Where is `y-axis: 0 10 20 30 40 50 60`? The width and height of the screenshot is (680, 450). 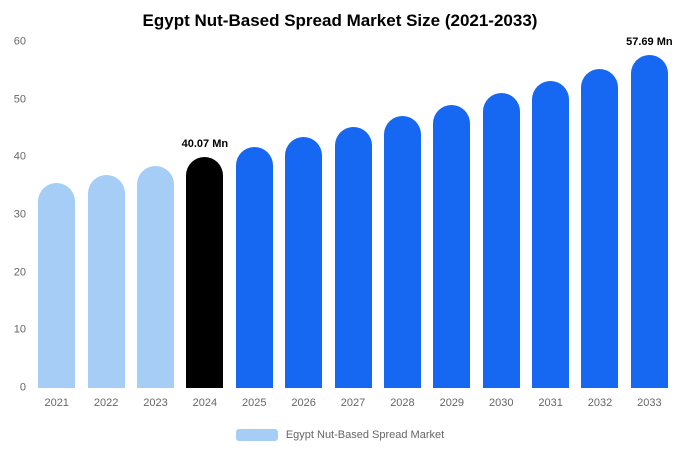
y-axis: 0 10 20 30 40 50 60 is located at coordinates (20, 214).